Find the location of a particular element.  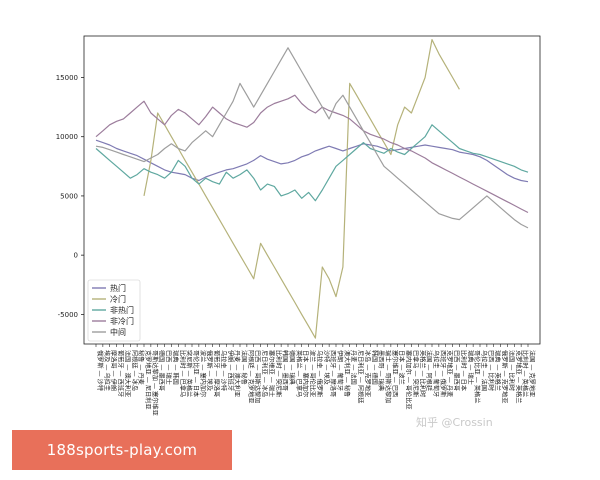

x-tick-label: 塞内加尔 — 哥伦比亚 is located at coordinates (409, 380).